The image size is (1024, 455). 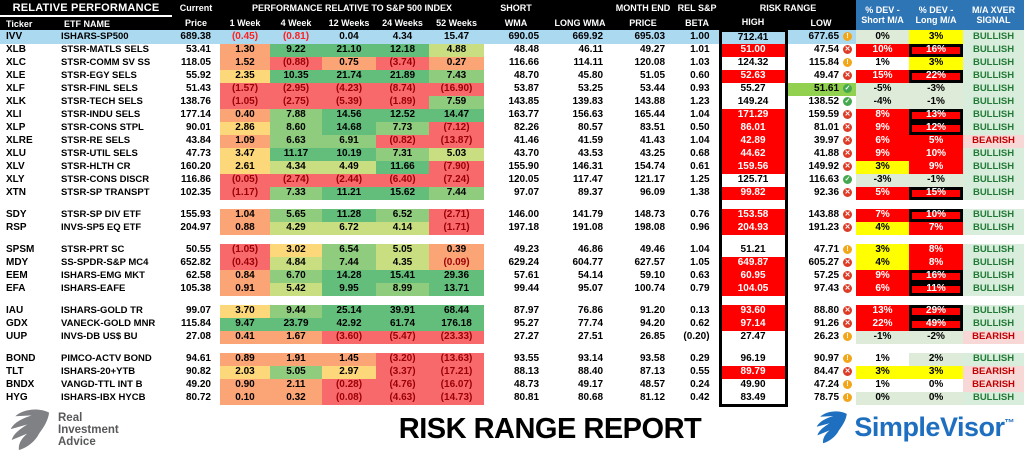 I want to click on cell-dev-long-ma: 3%, so click(x=936, y=372).